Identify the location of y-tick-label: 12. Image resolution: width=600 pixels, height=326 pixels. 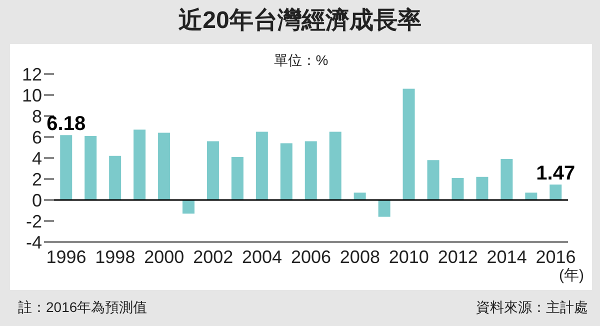
(32, 74).